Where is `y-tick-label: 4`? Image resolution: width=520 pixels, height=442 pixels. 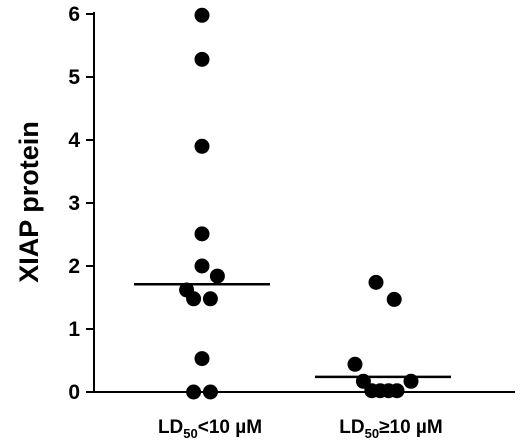 y-tick-label: 4 is located at coordinates (74, 140).